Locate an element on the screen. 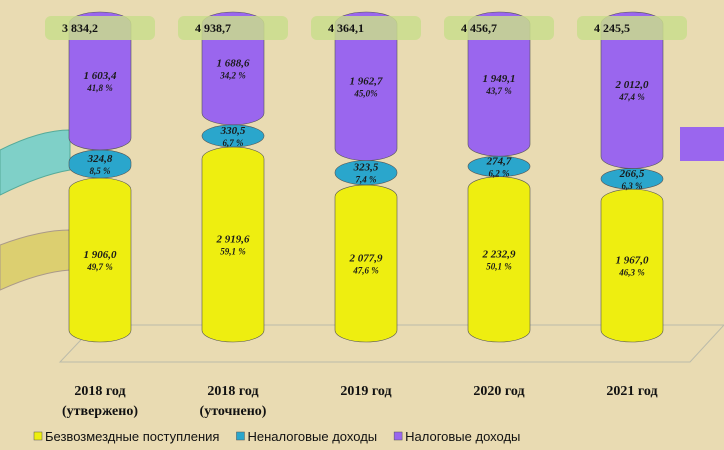  value-label: 2 232,9 is located at coordinates (499, 254).